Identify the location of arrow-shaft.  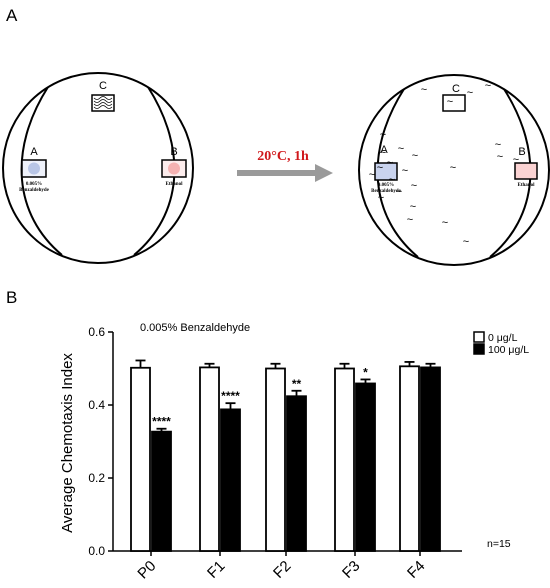
(277, 173).